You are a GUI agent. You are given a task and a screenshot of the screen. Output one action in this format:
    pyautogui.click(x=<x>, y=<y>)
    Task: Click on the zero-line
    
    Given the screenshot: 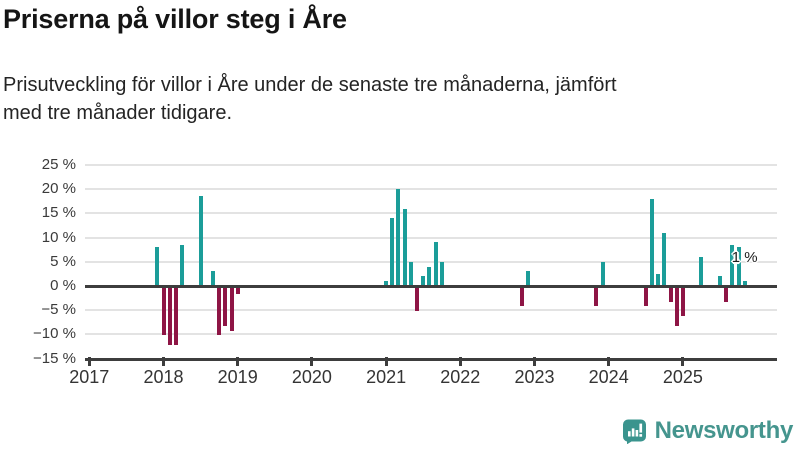 What is the action you would take?
    pyautogui.click(x=431, y=286)
    